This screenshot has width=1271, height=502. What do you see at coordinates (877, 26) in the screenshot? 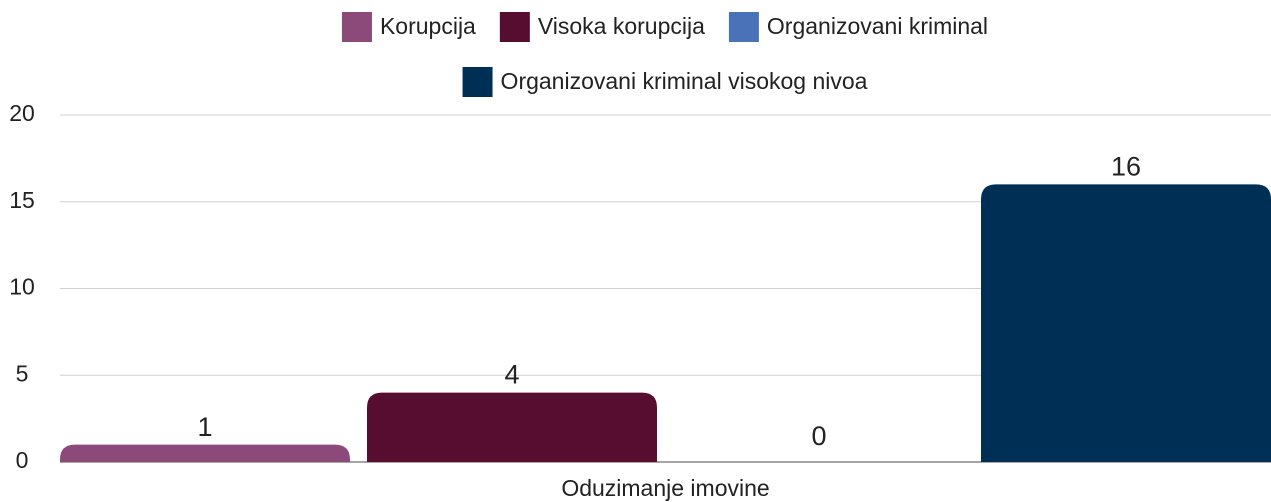
I see `legend-label: Organizovani kriminal` at bounding box center [877, 26].